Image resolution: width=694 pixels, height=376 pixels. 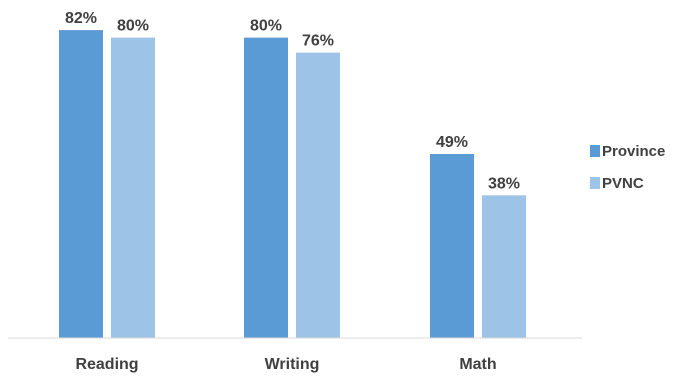 I want to click on legend-label-pvnc: PVNC, so click(x=623, y=183).